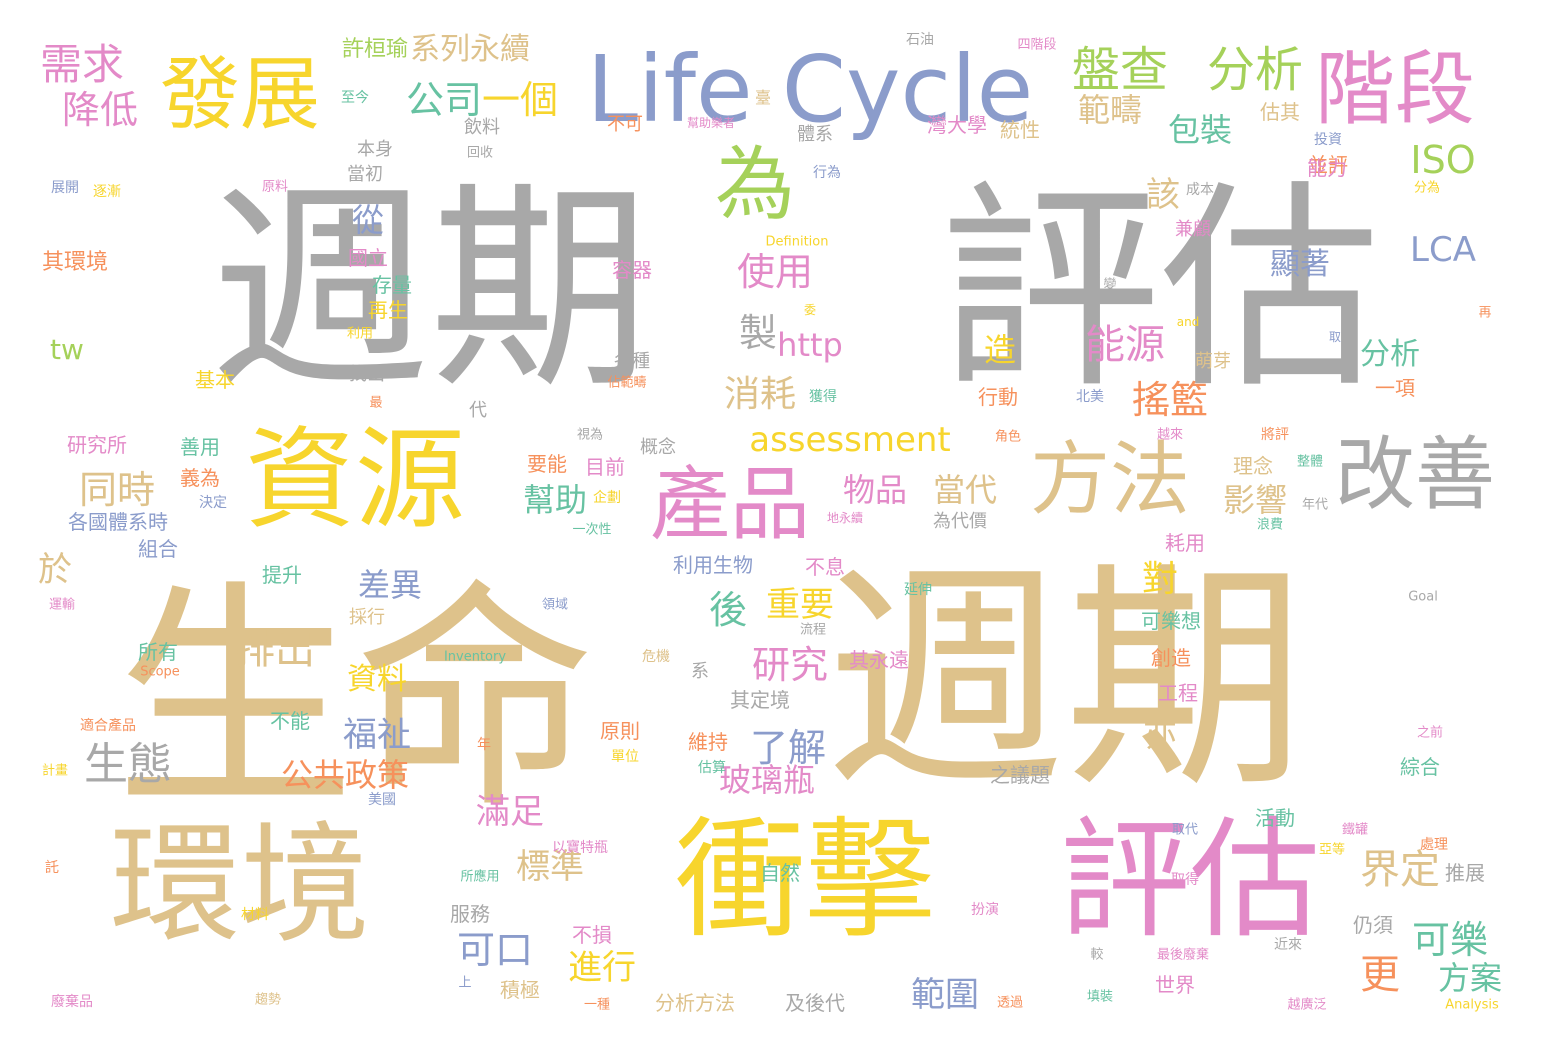  I want to click on word-127: 目前, so click(605, 467).